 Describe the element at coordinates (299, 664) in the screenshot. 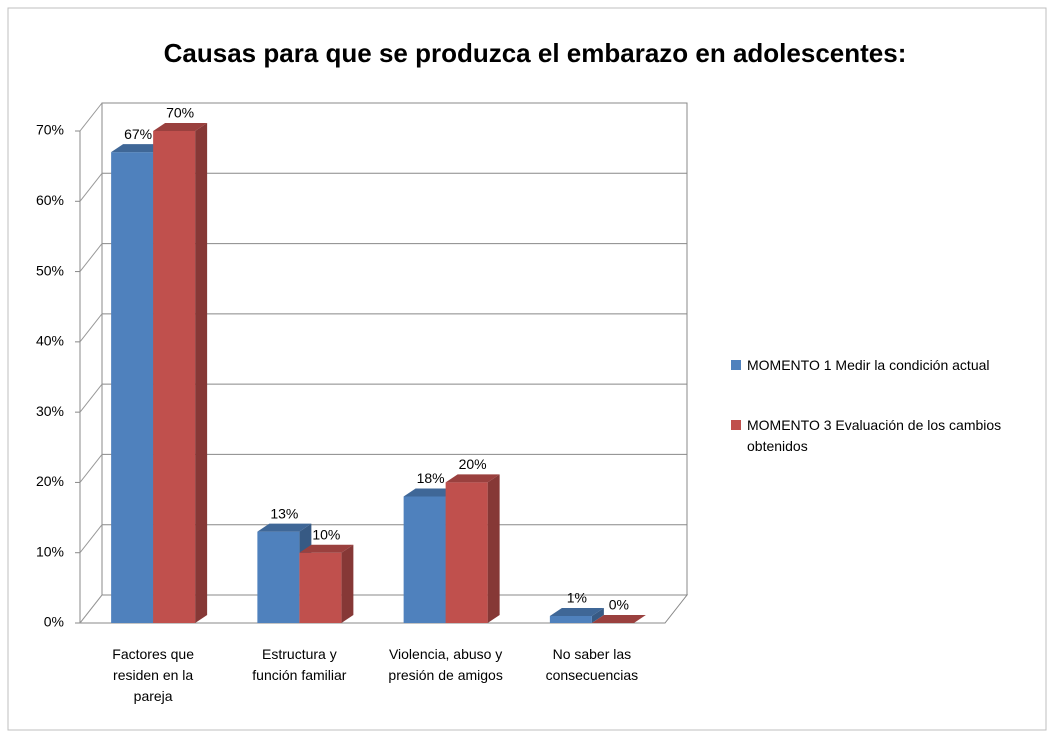

I see `x-tick-label: Estructura y función familiar` at that location.